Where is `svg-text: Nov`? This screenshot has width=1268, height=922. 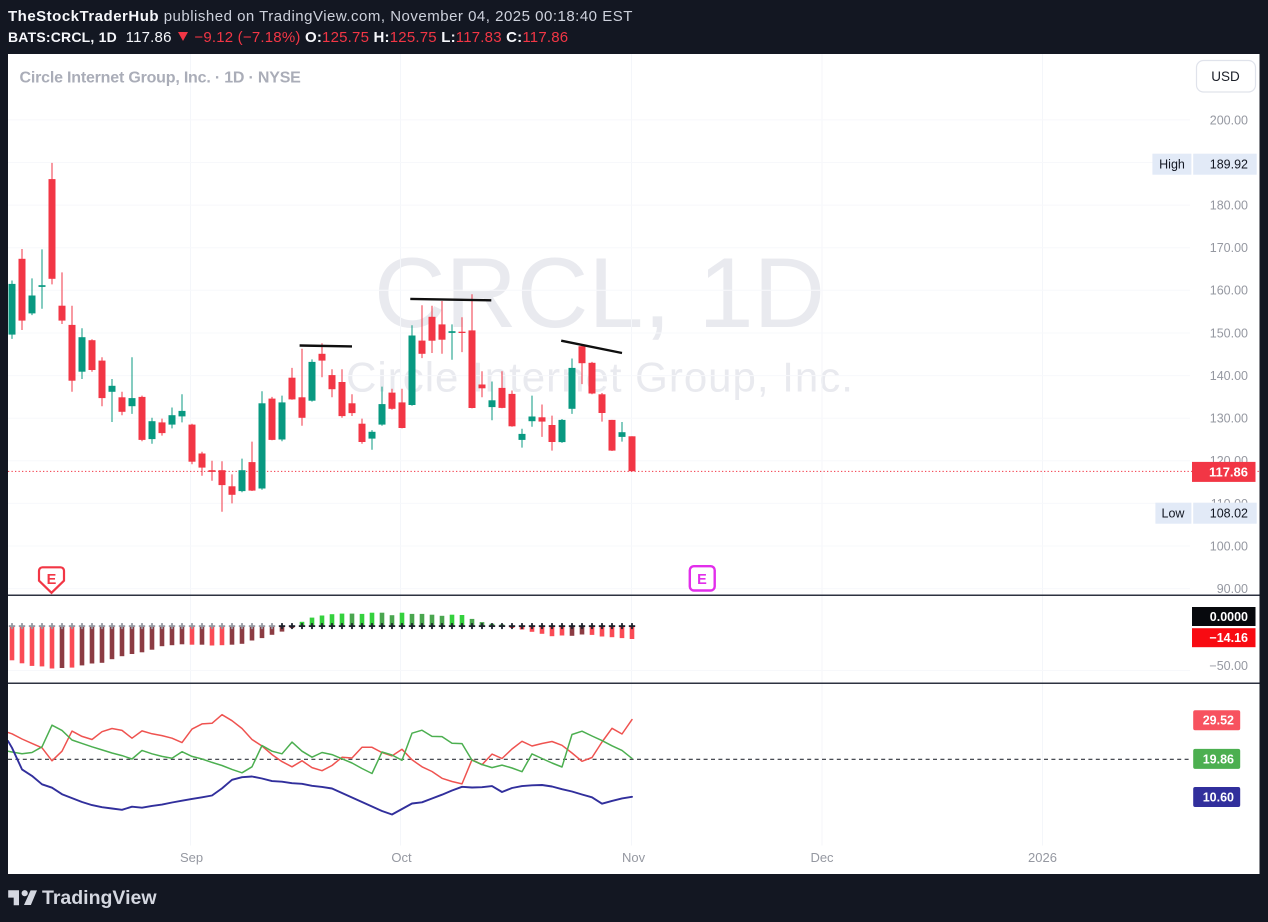
svg-text: Nov is located at coordinates (634, 857).